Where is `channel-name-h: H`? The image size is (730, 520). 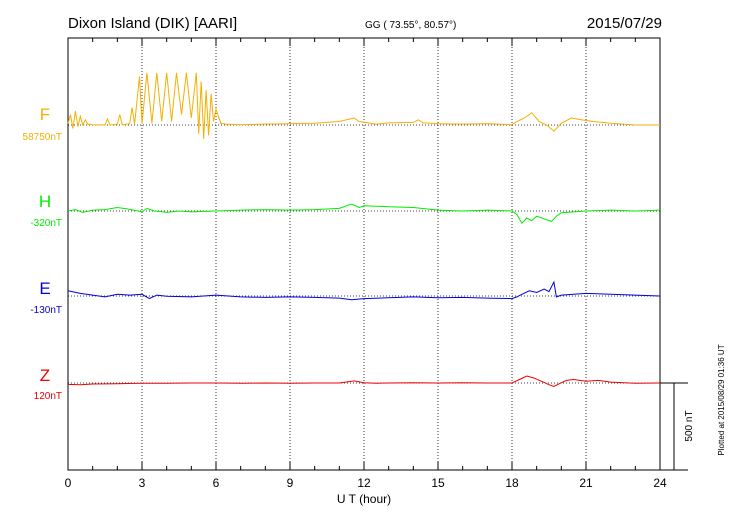 channel-name-h: H is located at coordinates (45, 201).